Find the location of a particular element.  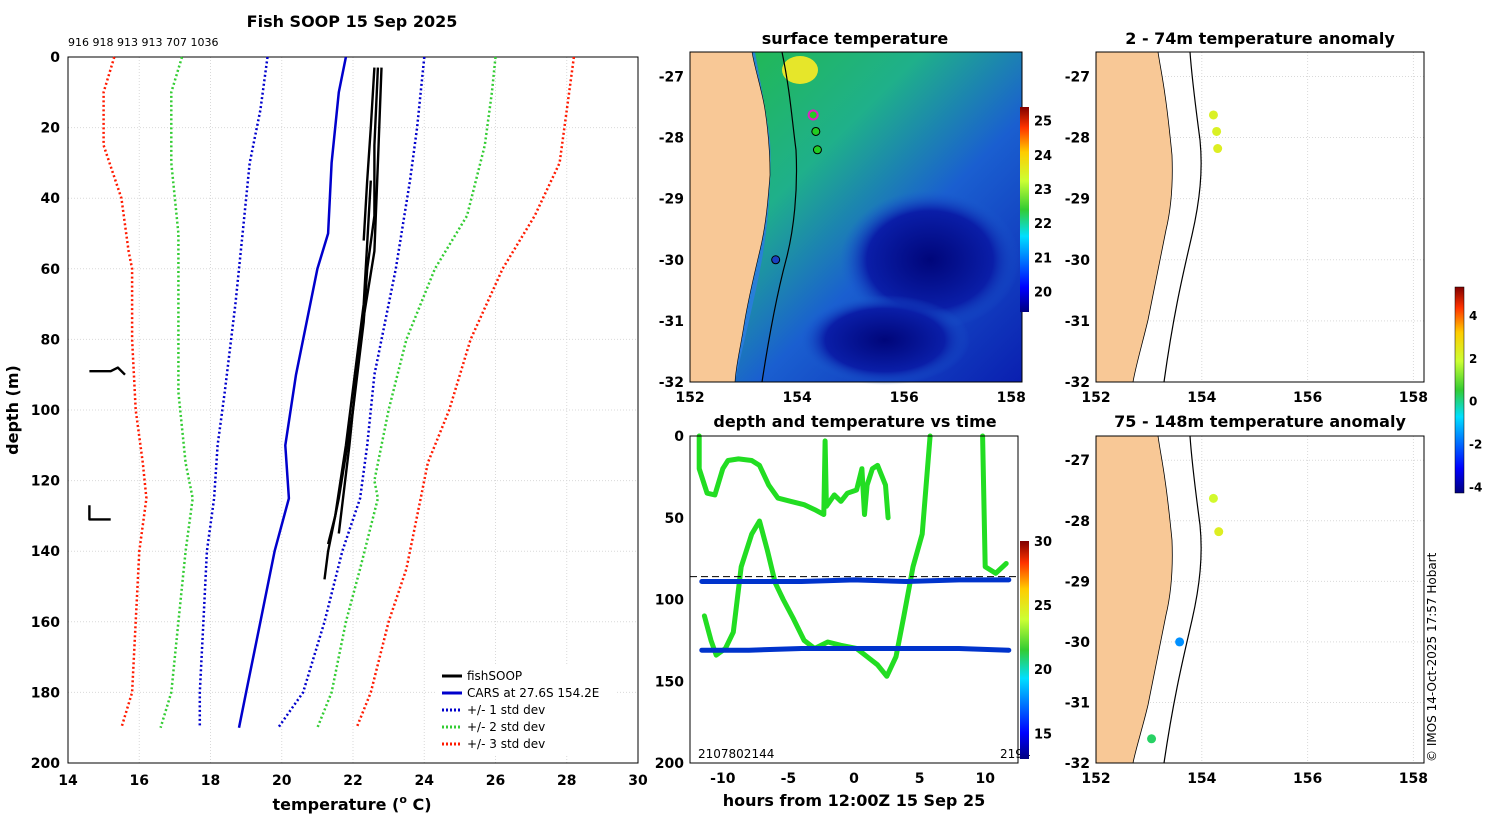

ts-x-tick: -10 is located at coordinates (723, 779).